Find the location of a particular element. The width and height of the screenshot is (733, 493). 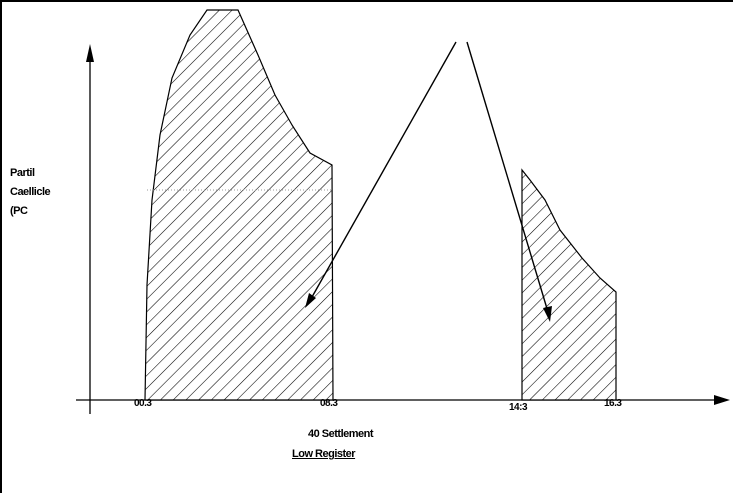

y-axis-label-line-1: Partil is located at coordinates (22, 173).